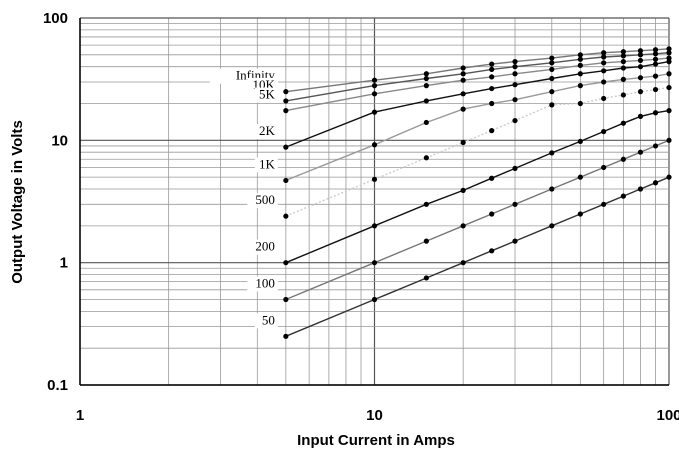 Image resolution: width=679 pixels, height=451 pixels. I want to click on x-tick-label: 10, so click(374, 415).